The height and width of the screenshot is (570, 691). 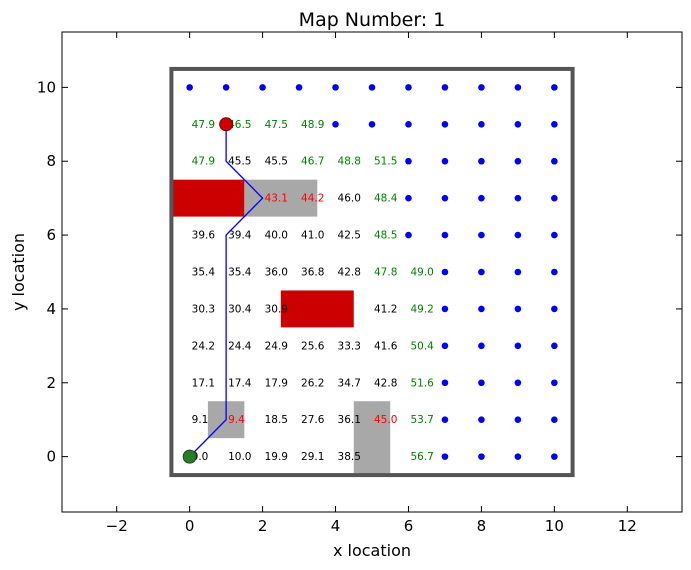 I want to click on cost-label: 26.2, so click(x=312, y=383).